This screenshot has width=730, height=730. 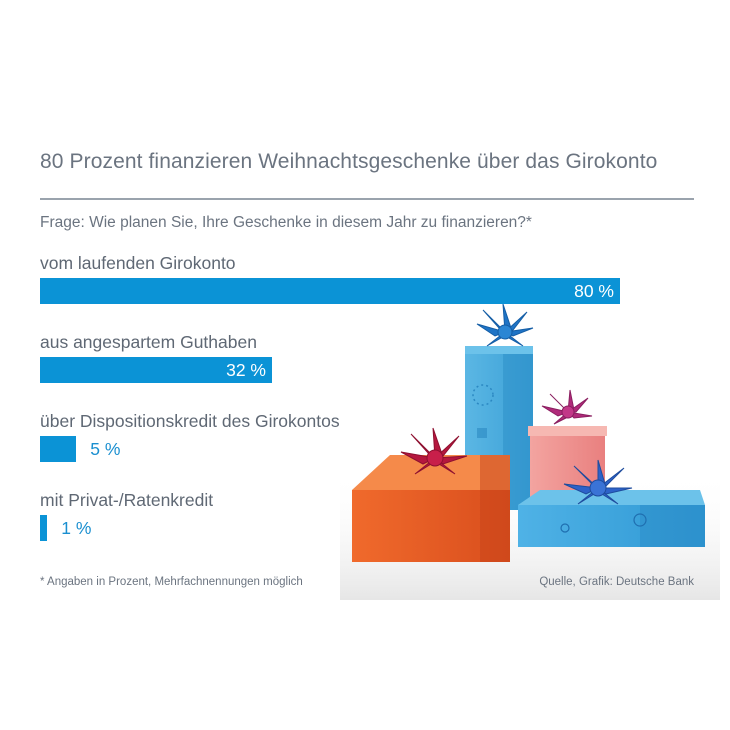 I want to click on category-label: über Dispositionskredit des Girokontos, so click(x=190, y=421).